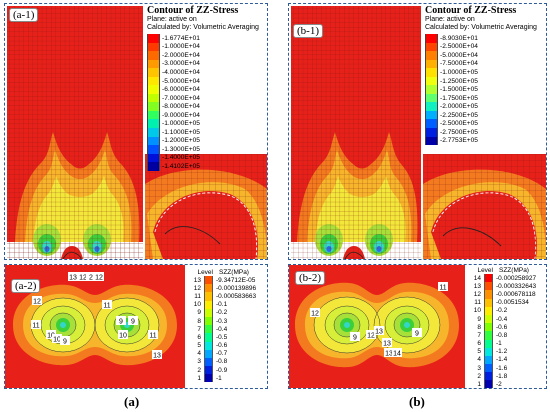  Describe the element at coordinates (181, 107) in the screenshot. I see `legend-value: -8.0000E+04` at that location.